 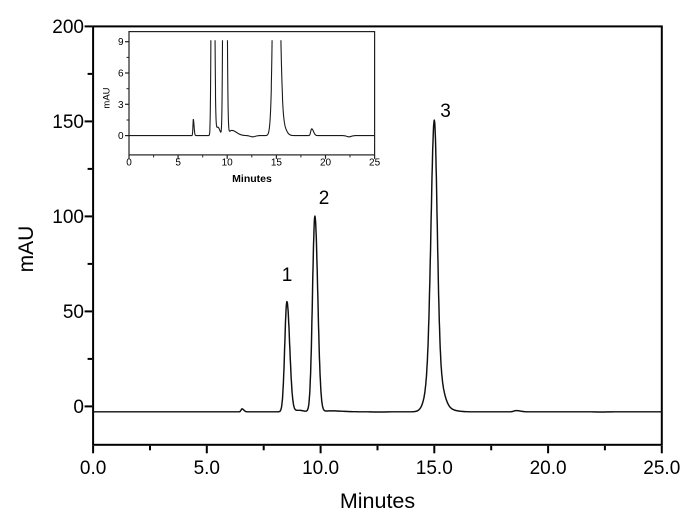 What do you see at coordinates (661, 468) in the screenshot?
I see `svg-text: 25.0` at bounding box center [661, 468].